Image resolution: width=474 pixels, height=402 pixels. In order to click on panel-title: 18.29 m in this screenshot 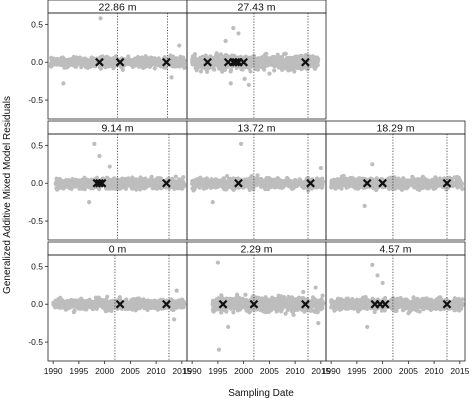, I will do `click(396, 129)`.